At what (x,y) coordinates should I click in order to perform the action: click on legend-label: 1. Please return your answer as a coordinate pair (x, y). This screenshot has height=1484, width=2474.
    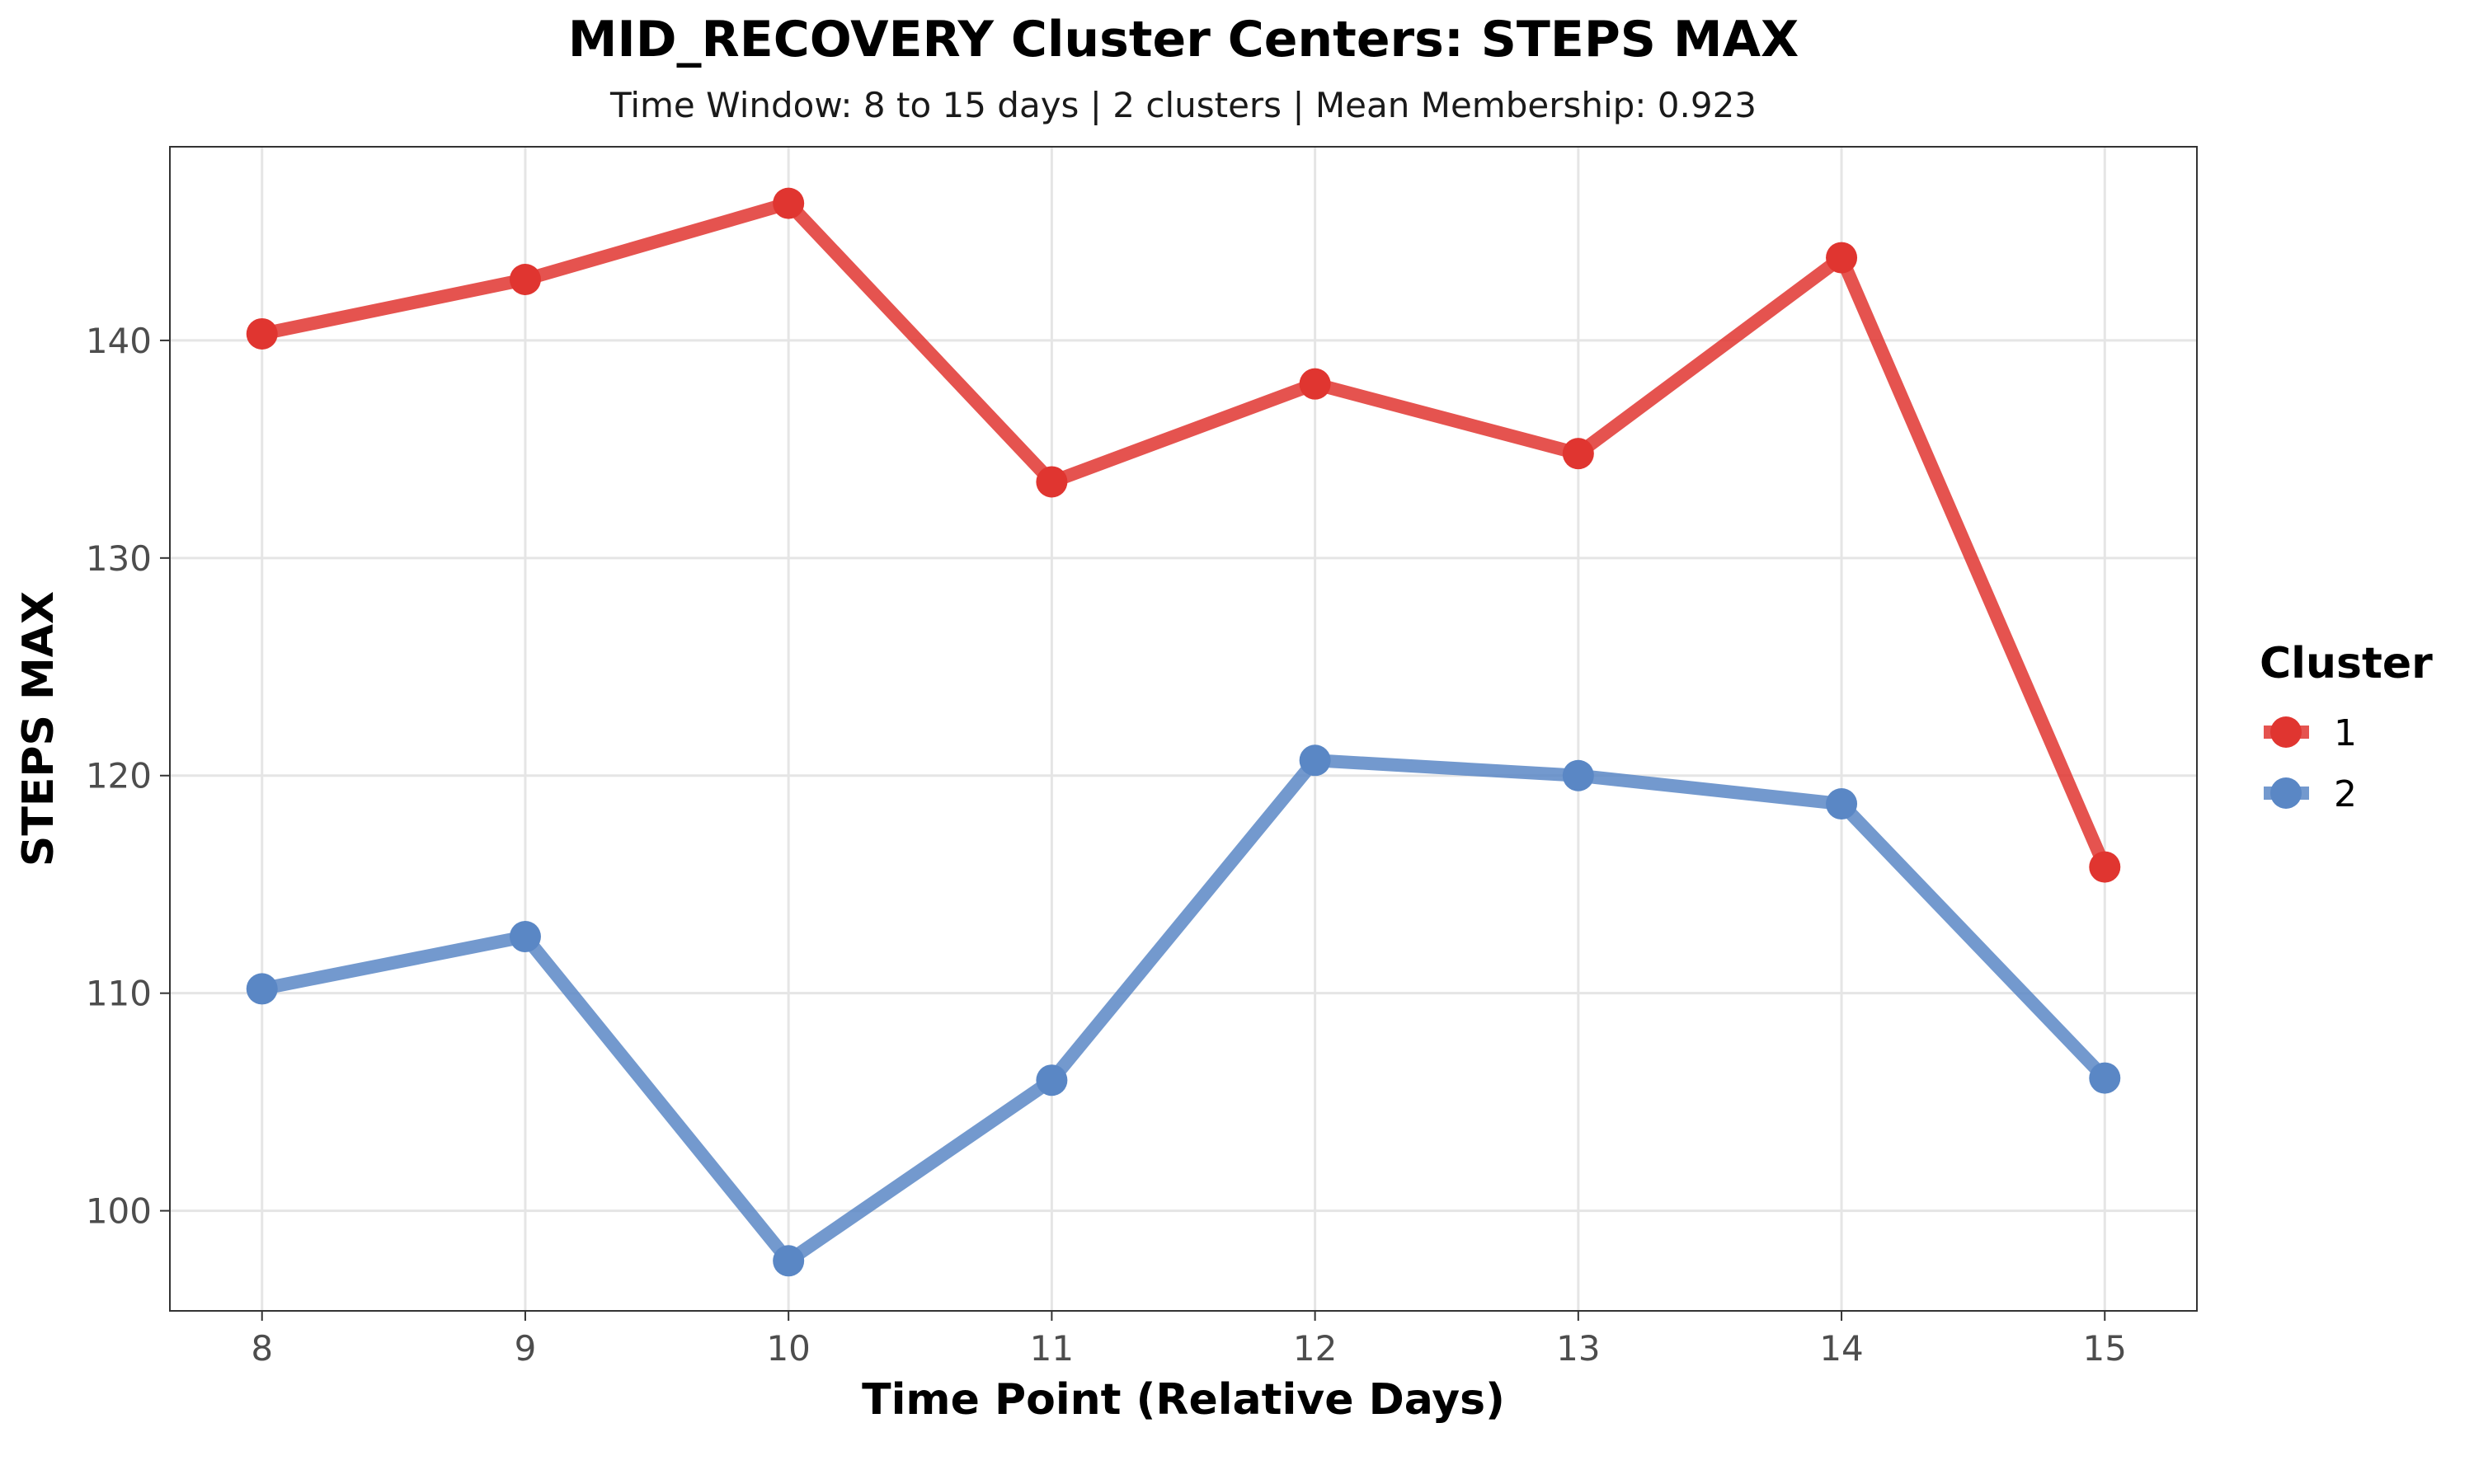
    Looking at the image, I should click on (2345, 733).